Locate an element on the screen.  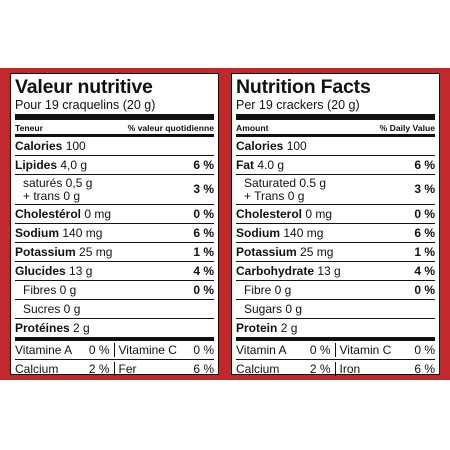
french-vitamin-row: Vitamine A 0 % Vitamine C 0 % is located at coordinates (114, 350).